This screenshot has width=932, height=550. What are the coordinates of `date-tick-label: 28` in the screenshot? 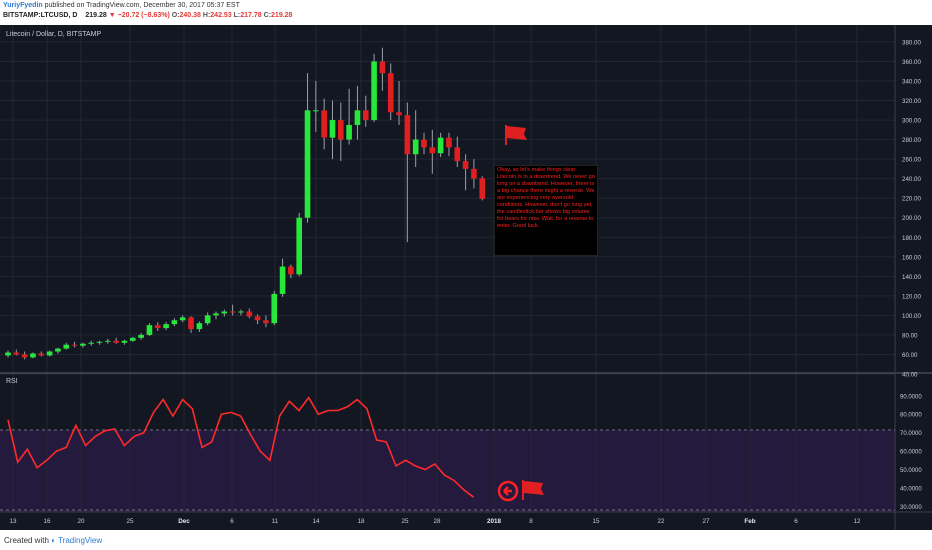 It's located at (437, 521).